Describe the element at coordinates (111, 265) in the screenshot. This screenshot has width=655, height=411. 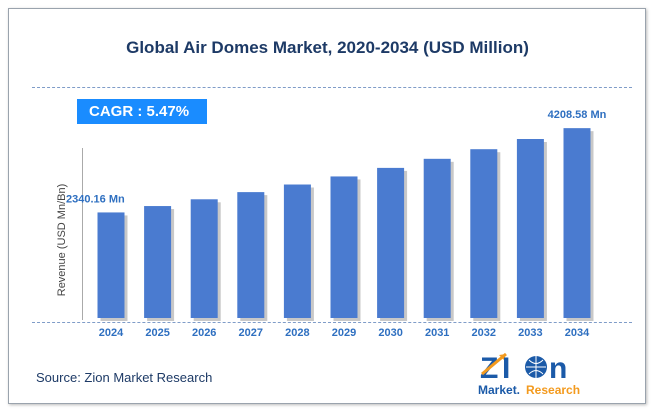
I see `bar-2024` at that location.